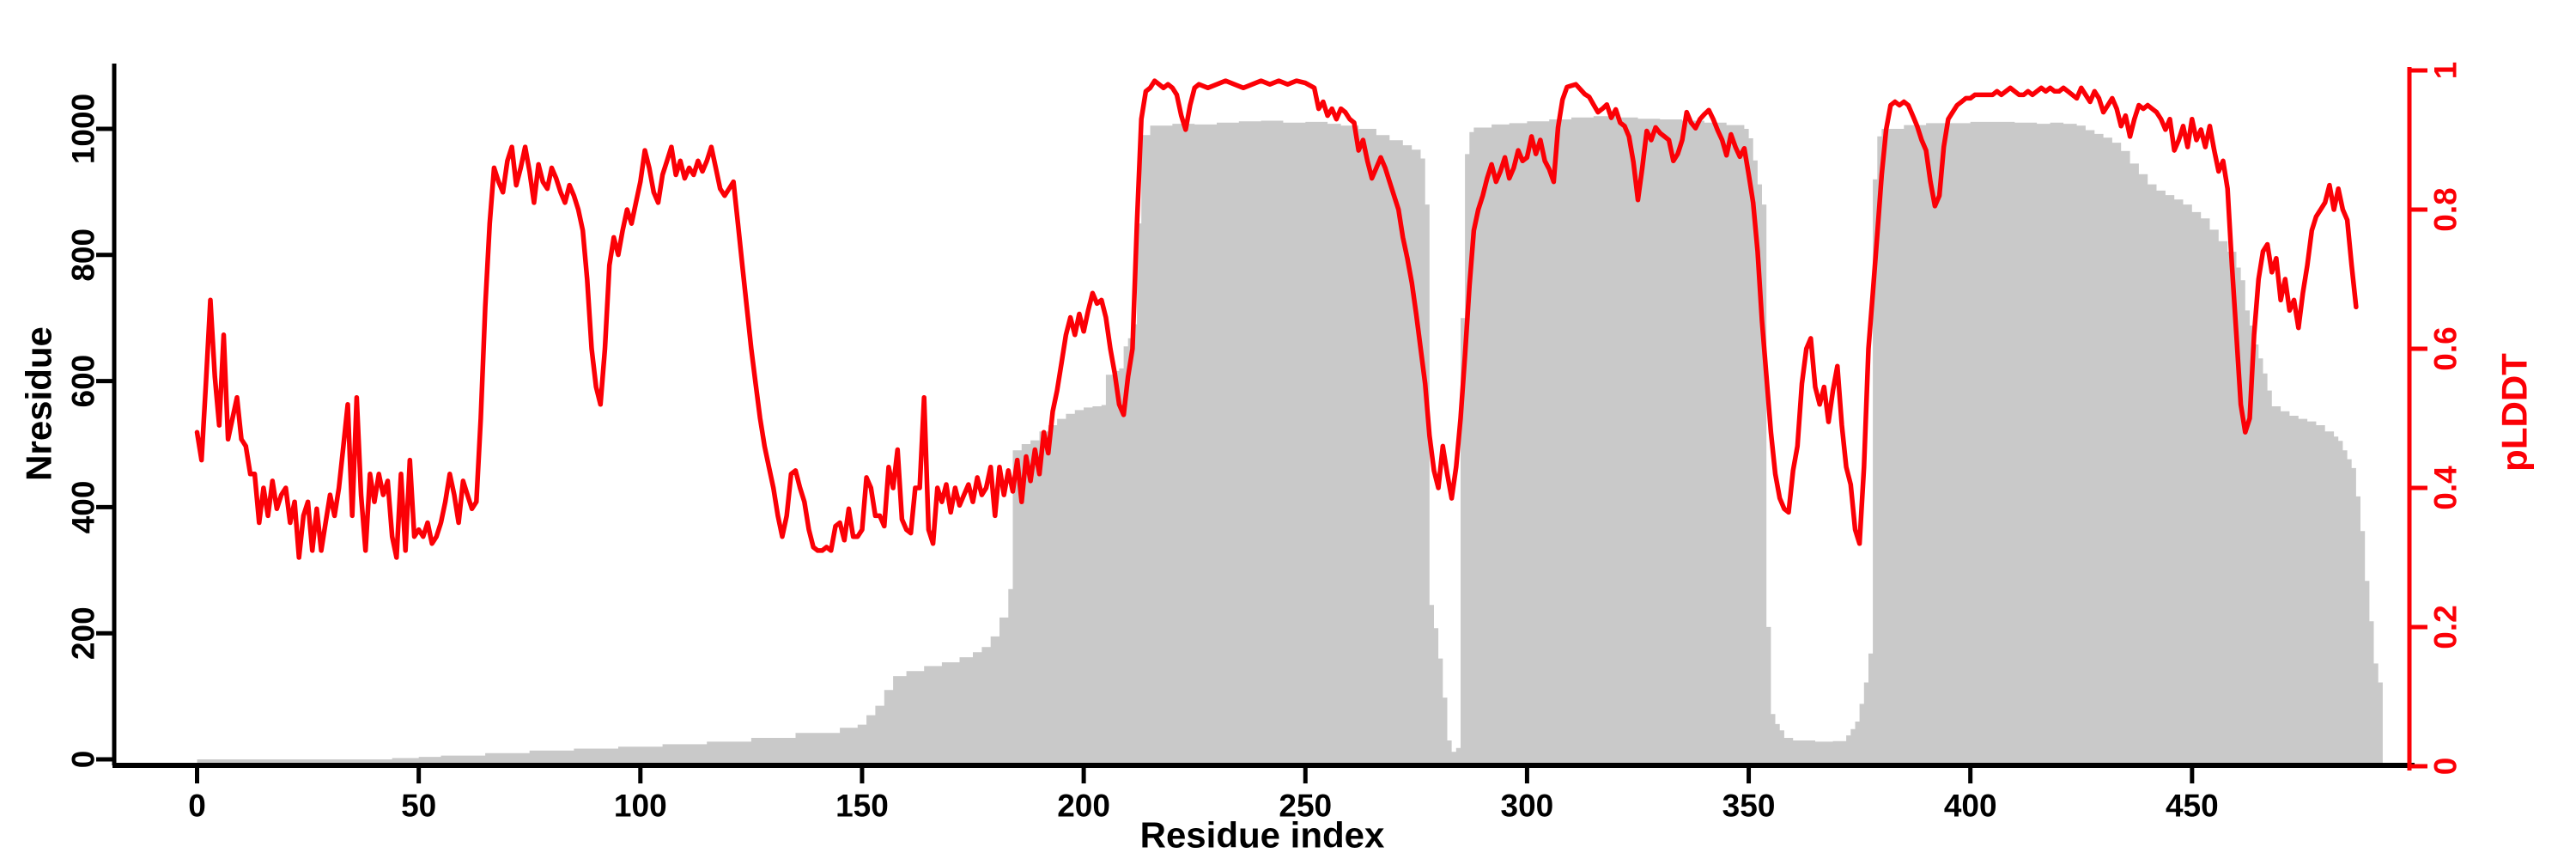 This screenshot has width=2576, height=859. What do you see at coordinates (1749, 806) in the screenshot?
I see `bottom-tick-label: 350` at bounding box center [1749, 806].